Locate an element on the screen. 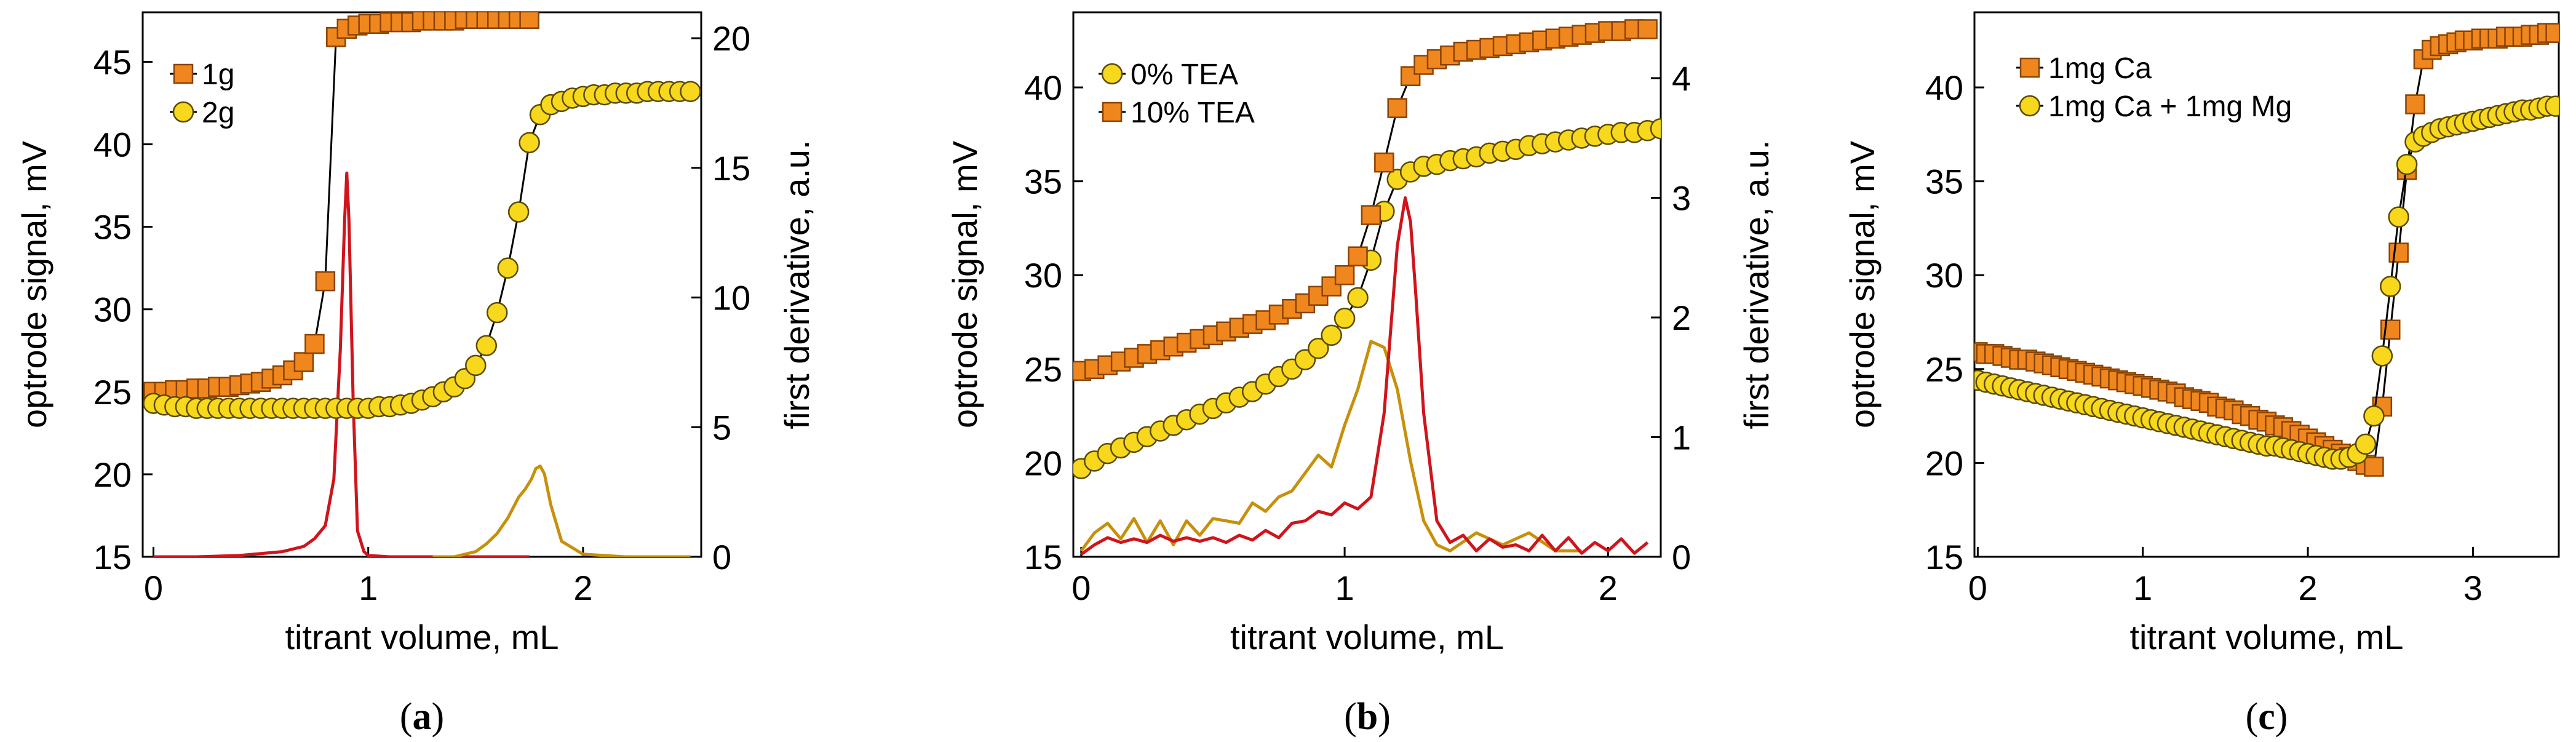 The image size is (2576, 742). legend: 1mg Ca 1mg Ca + 1mg Mg is located at coordinates (2154, 87).